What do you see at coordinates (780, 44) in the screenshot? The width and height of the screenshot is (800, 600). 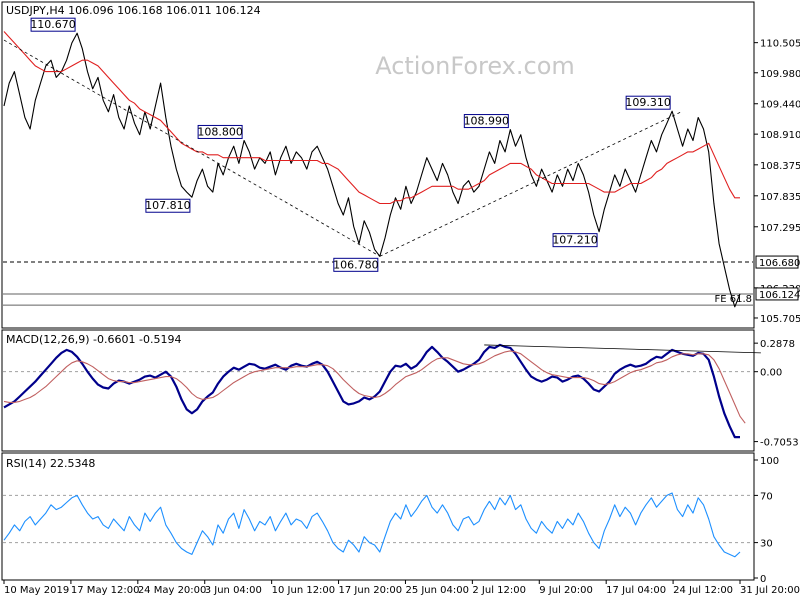 I see `y-tick-label: 110.505` at bounding box center [780, 44].